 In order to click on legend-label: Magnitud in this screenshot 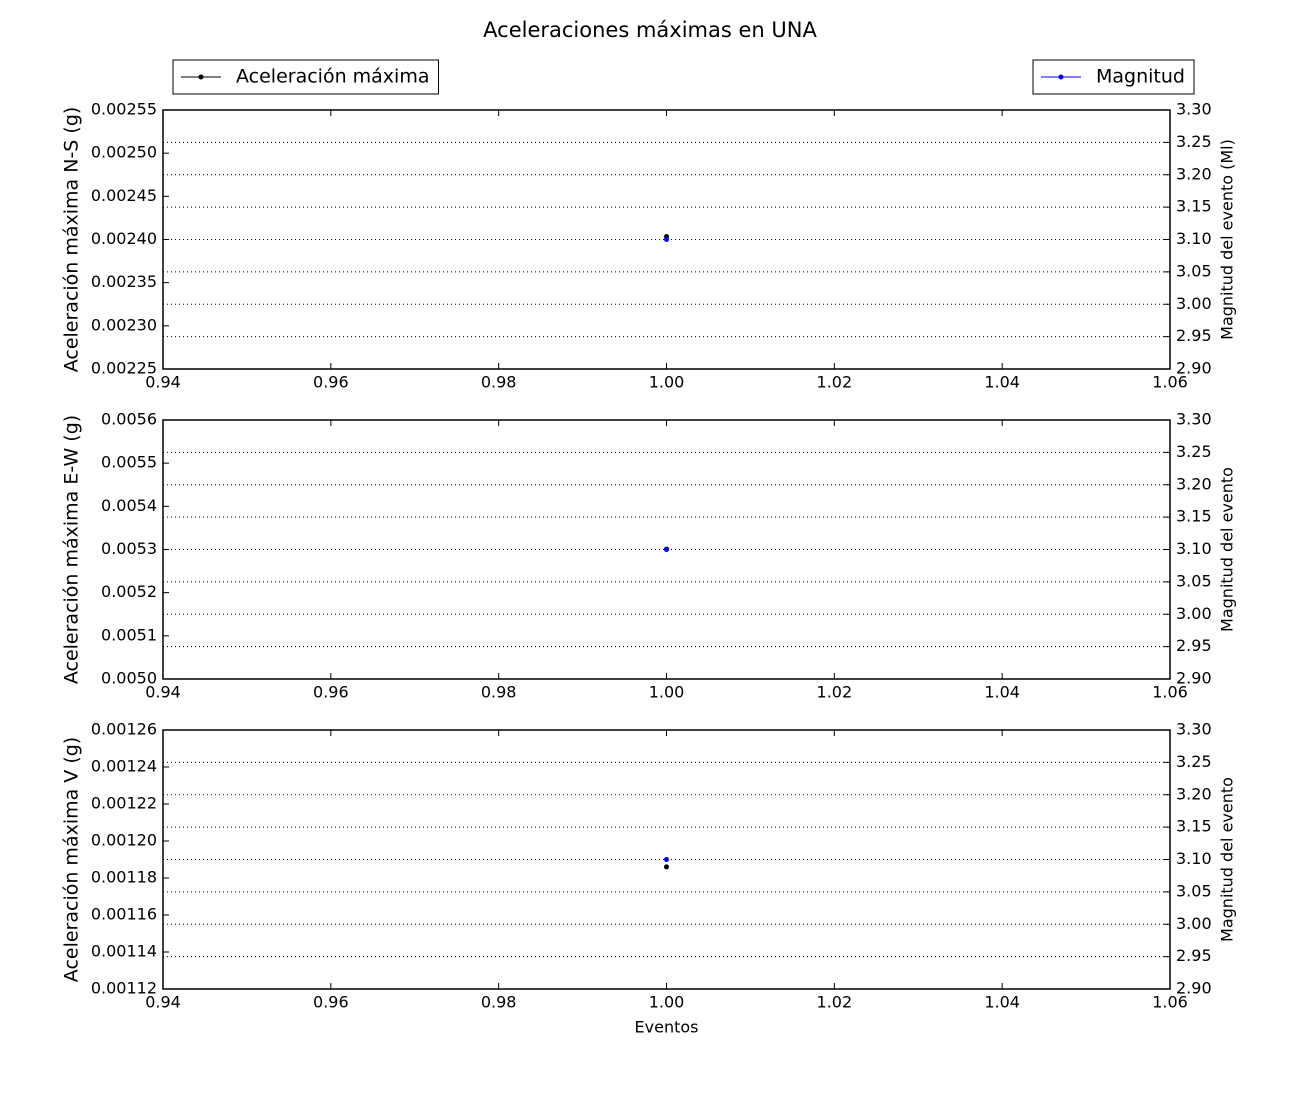, I will do `click(1140, 77)`.